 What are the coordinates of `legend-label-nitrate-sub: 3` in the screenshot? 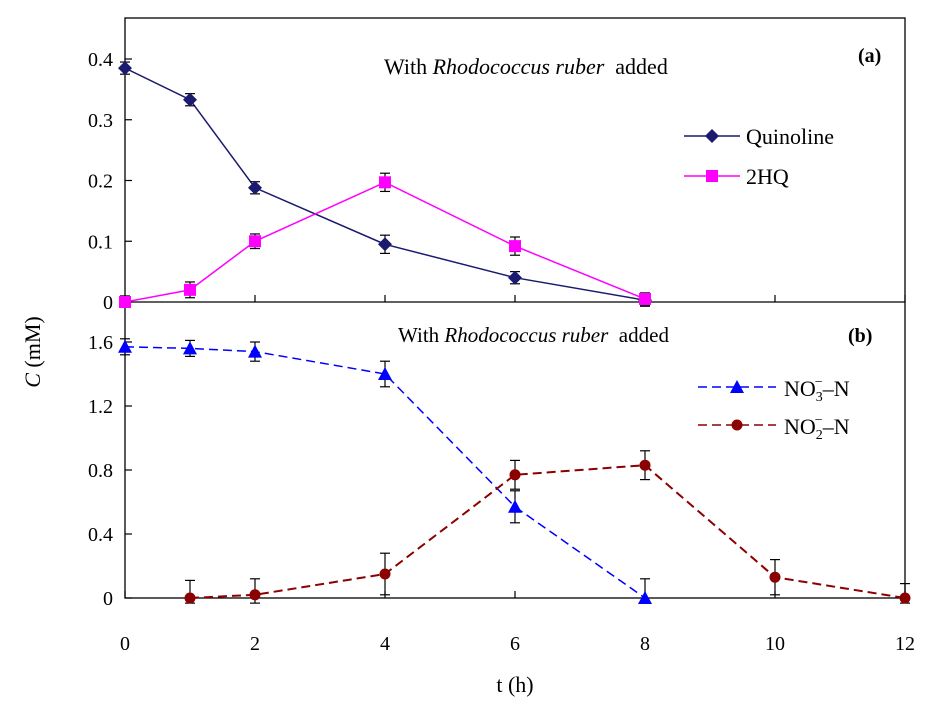 It's located at (819, 397).